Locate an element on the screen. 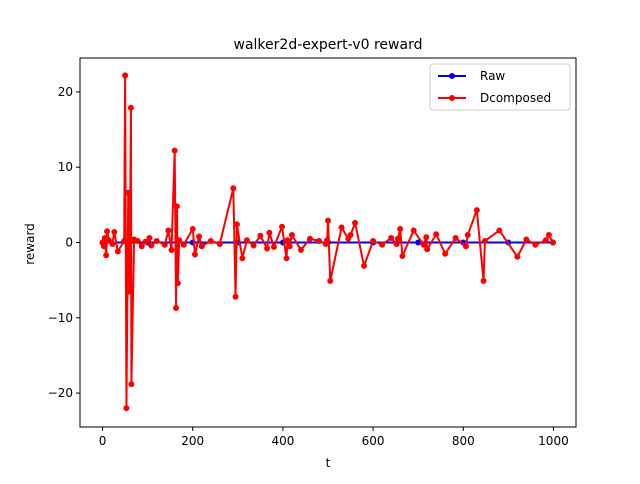 This screenshot has width=640, height=484. y-axis-label: reward is located at coordinates (30, 244).